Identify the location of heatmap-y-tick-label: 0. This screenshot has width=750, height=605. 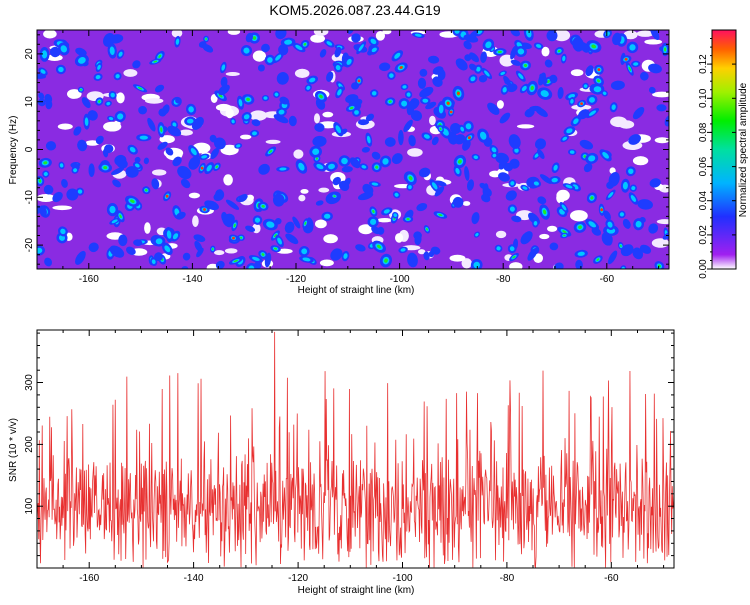
(29, 149).